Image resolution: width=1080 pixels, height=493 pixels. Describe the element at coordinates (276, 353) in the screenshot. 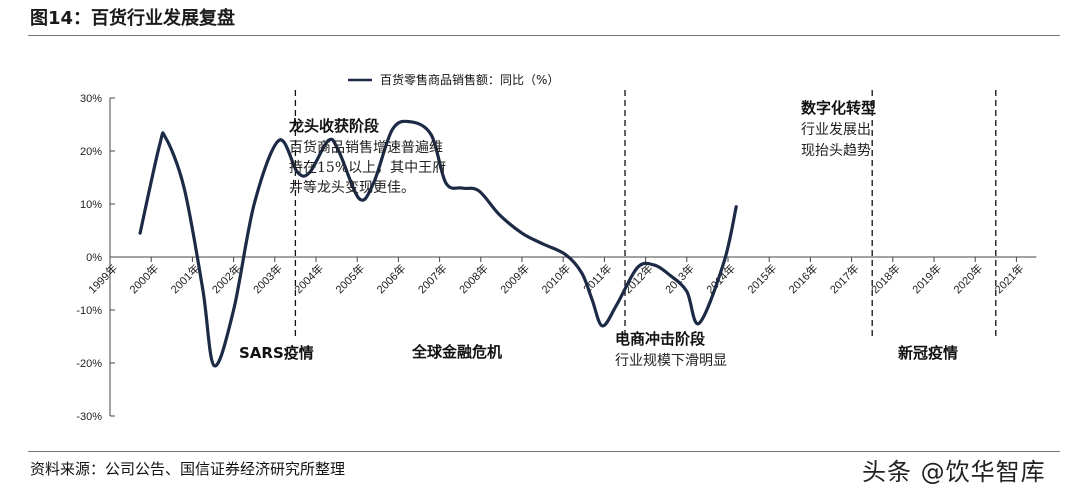

I see `annotation-title: SARS疫情` at that location.